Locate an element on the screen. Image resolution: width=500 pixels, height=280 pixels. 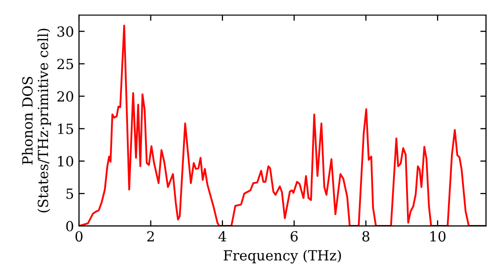
x-tick-label: 8 is located at coordinates (366, 236).